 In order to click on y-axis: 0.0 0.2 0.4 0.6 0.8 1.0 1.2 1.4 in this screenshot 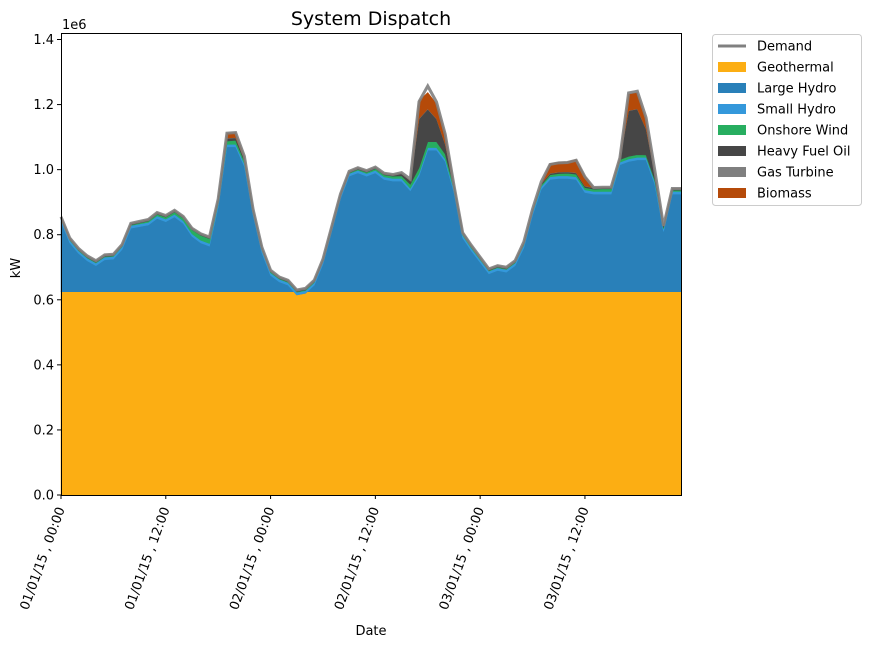, I will do `click(47, 268)`.